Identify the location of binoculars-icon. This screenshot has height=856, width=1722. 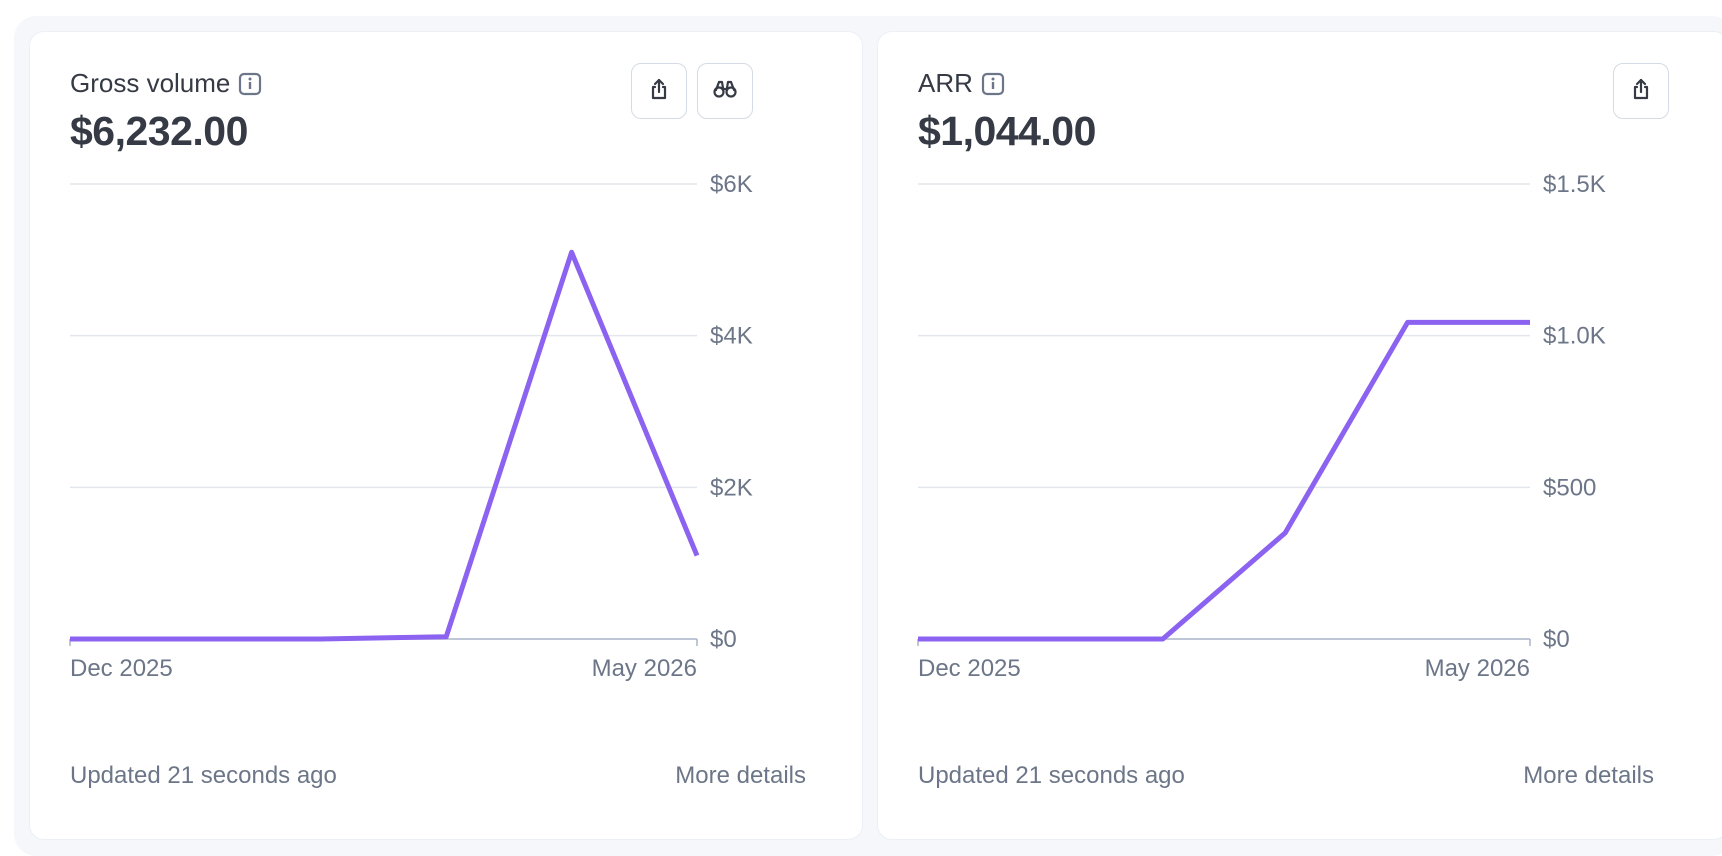
(725, 91).